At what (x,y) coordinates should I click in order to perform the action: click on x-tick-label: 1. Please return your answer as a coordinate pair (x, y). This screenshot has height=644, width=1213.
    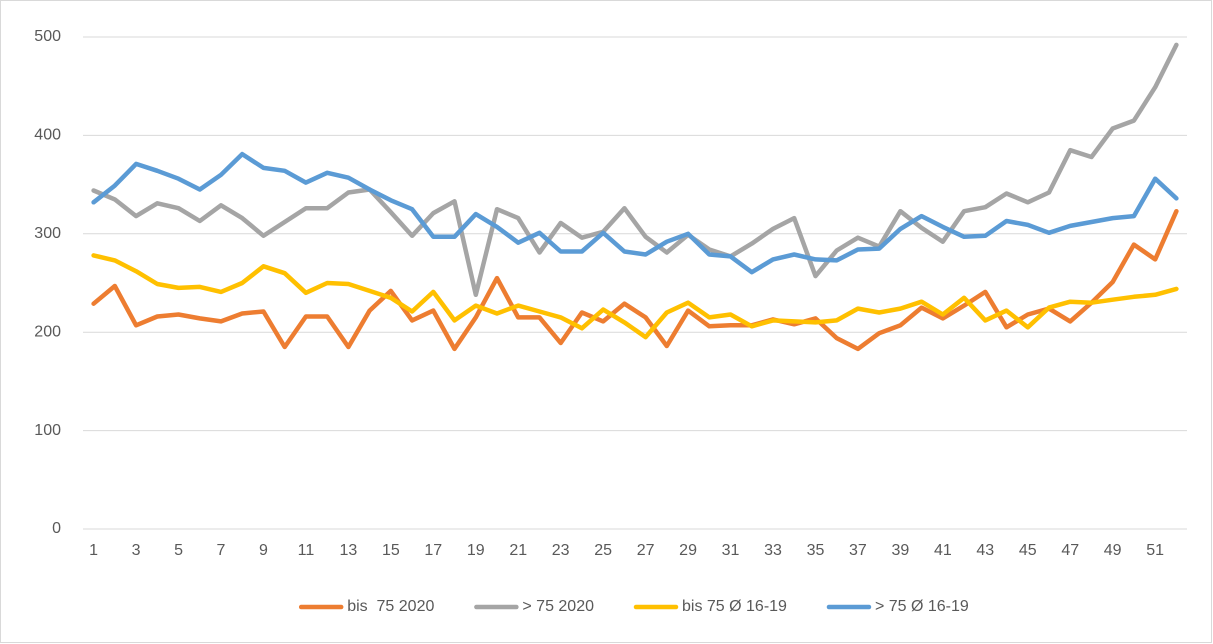
    Looking at the image, I should click on (93, 550).